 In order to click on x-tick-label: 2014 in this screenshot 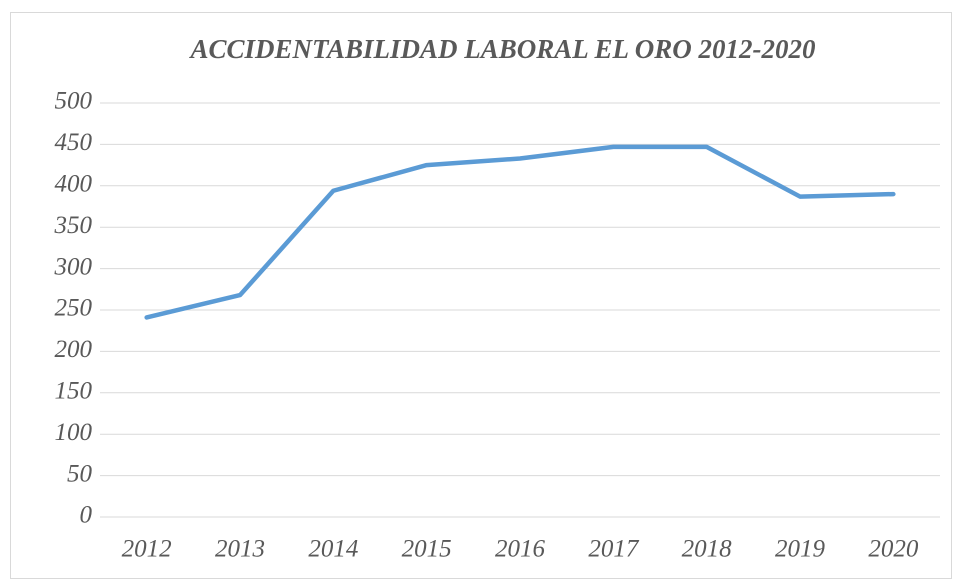, I will do `click(333, 549)`.